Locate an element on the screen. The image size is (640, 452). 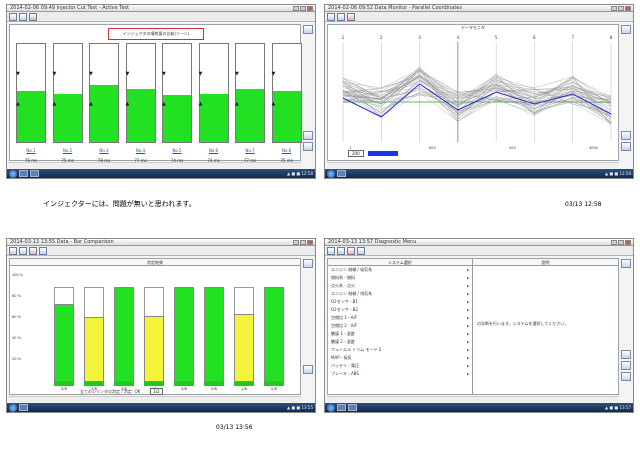
system-list-item: エンジン 制御 / 排気系 ▸ is located at coordinates (400, 294).